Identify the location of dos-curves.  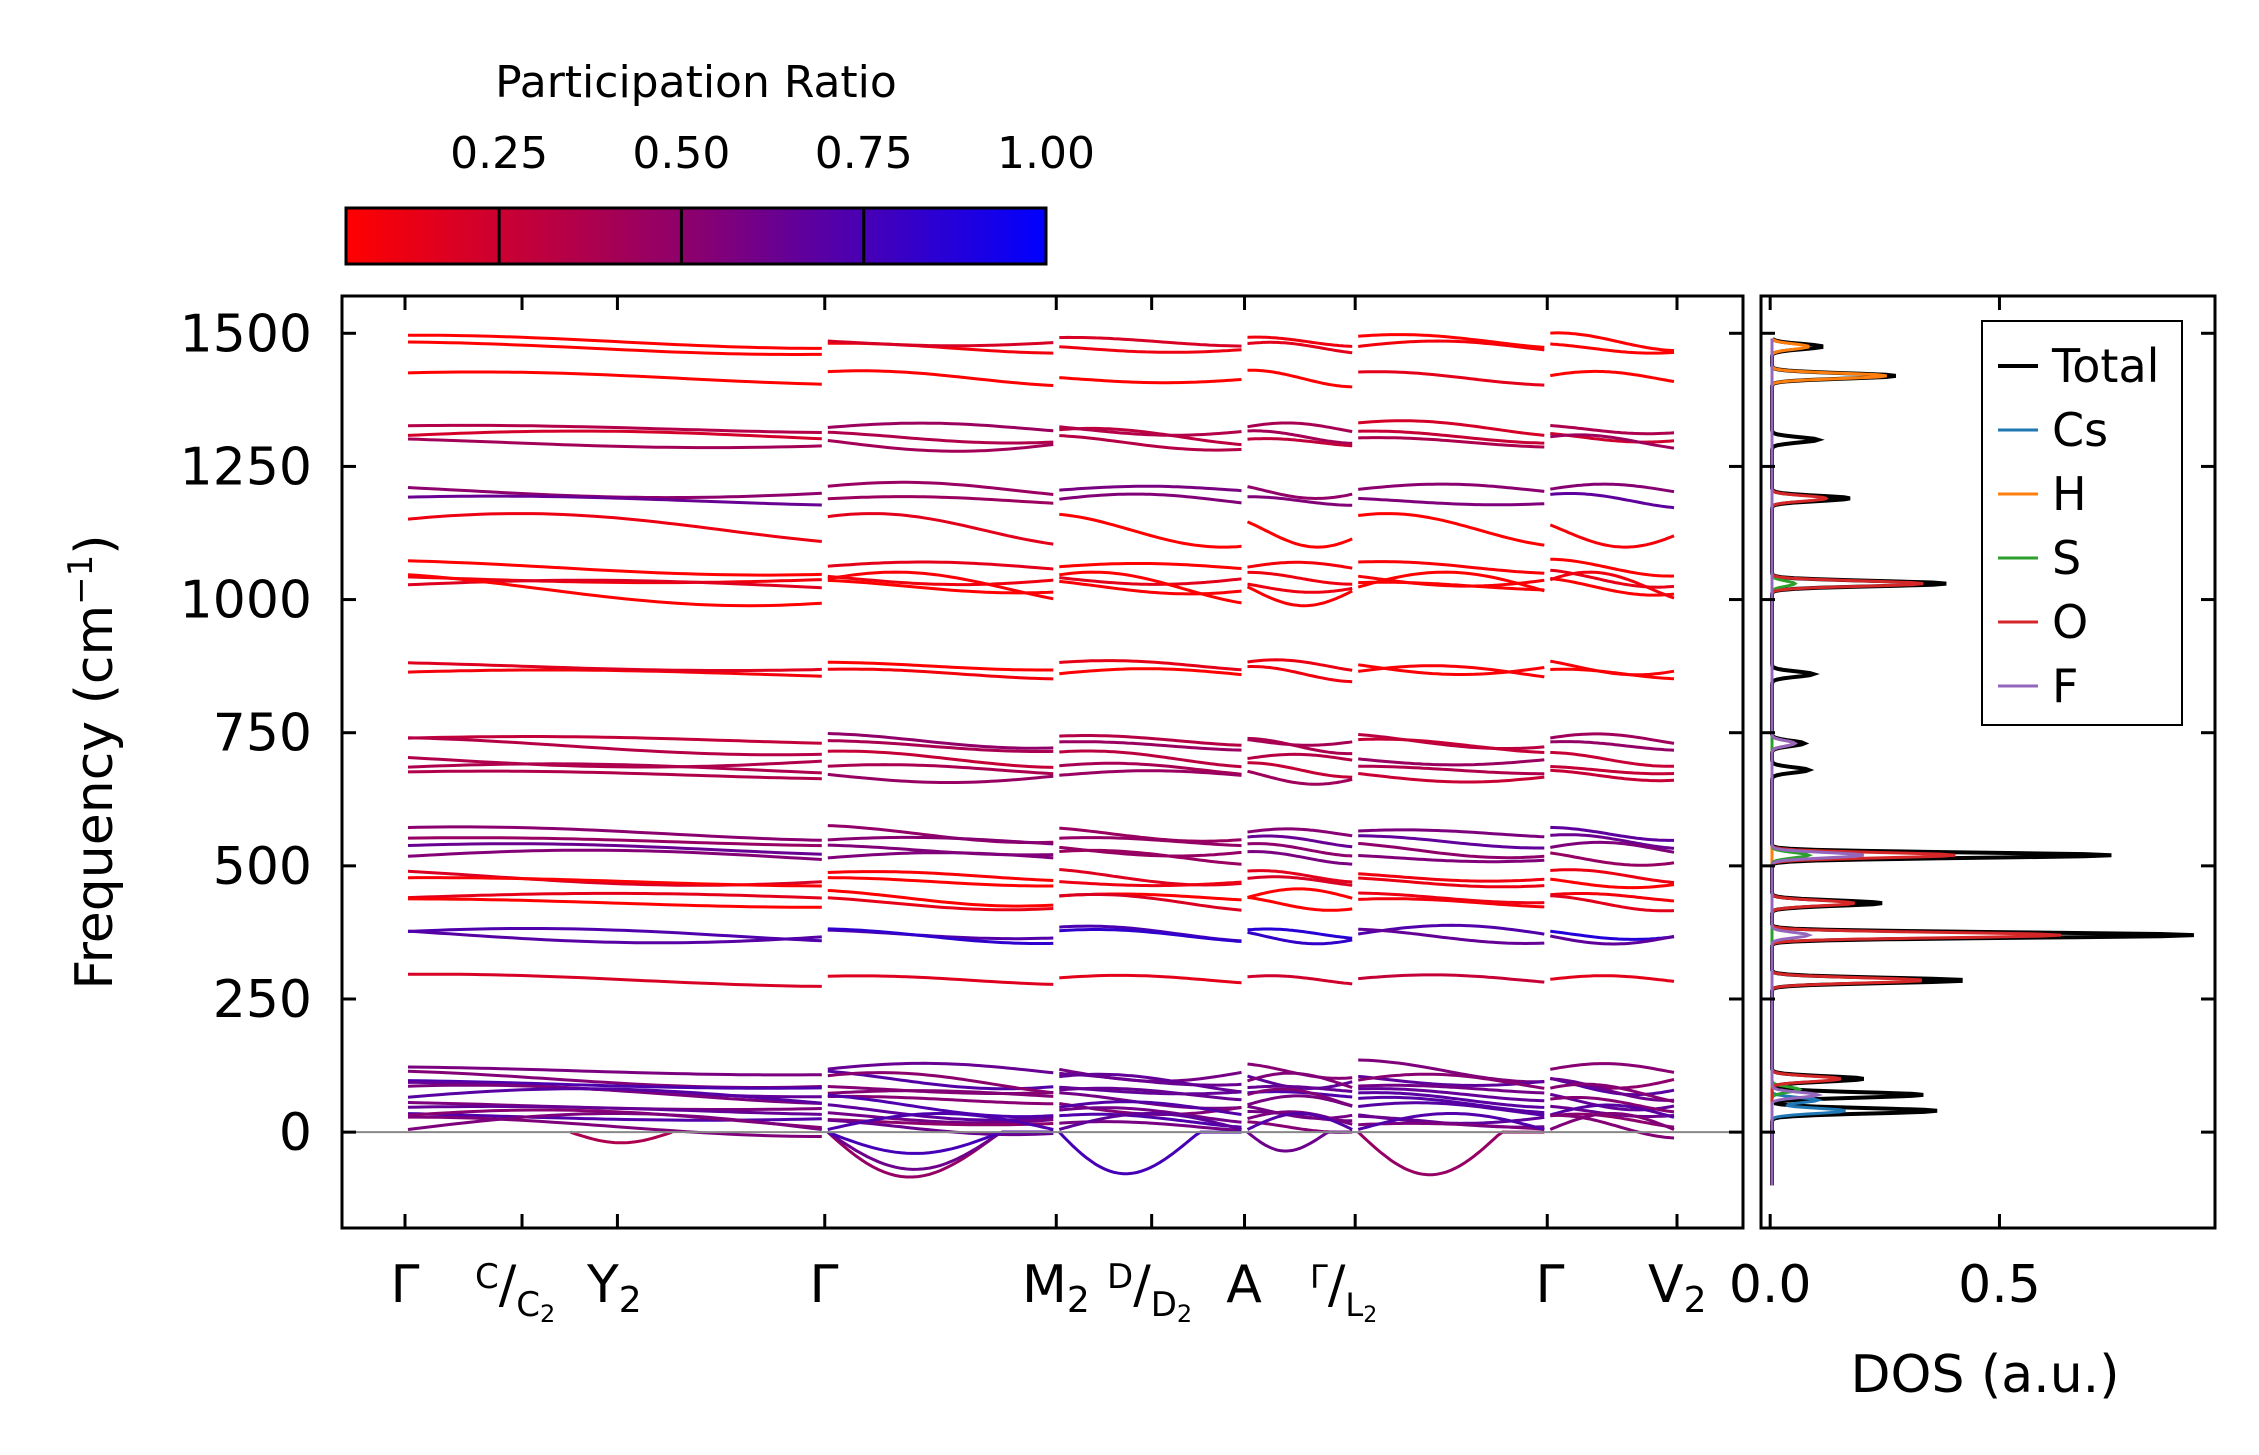
(1982, 761).